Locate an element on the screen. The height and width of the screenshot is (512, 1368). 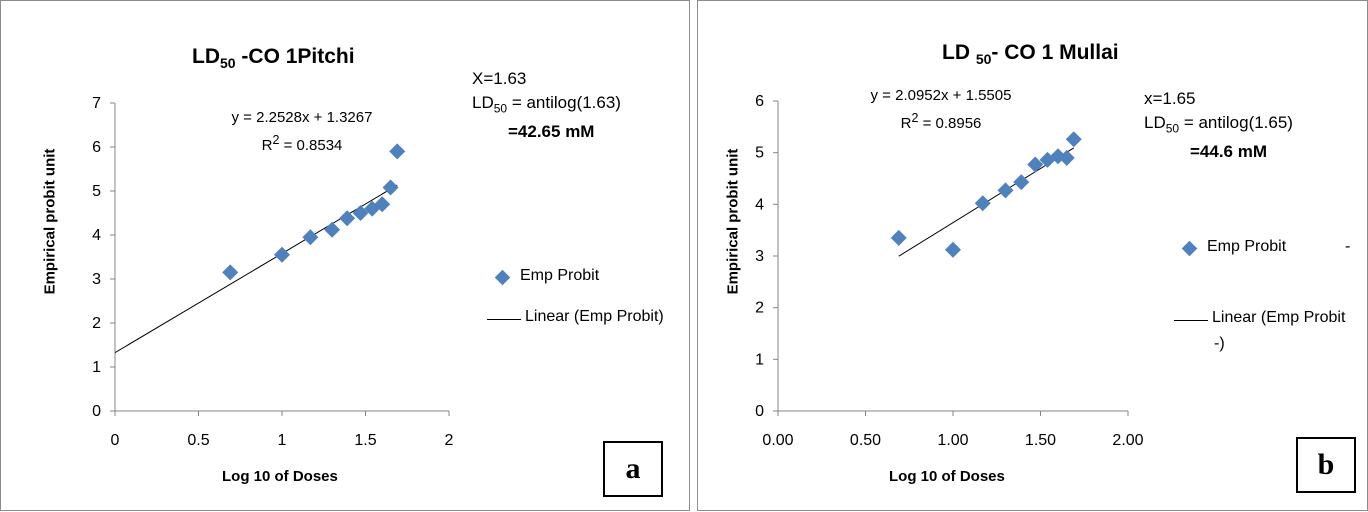
y-tick-label: 7 is located at coordinates (96, 103).